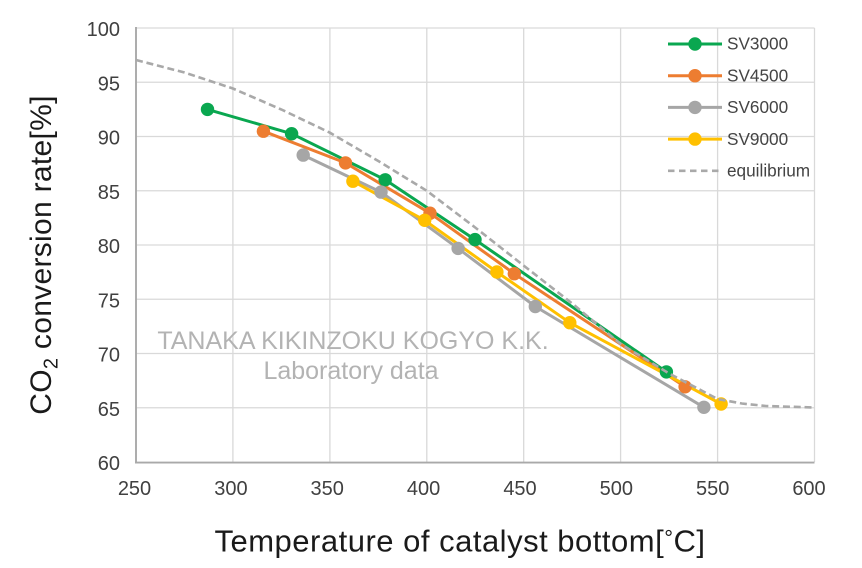 The image size is (862, 568). I want to click on svg-text: 75, so click(109, 302).